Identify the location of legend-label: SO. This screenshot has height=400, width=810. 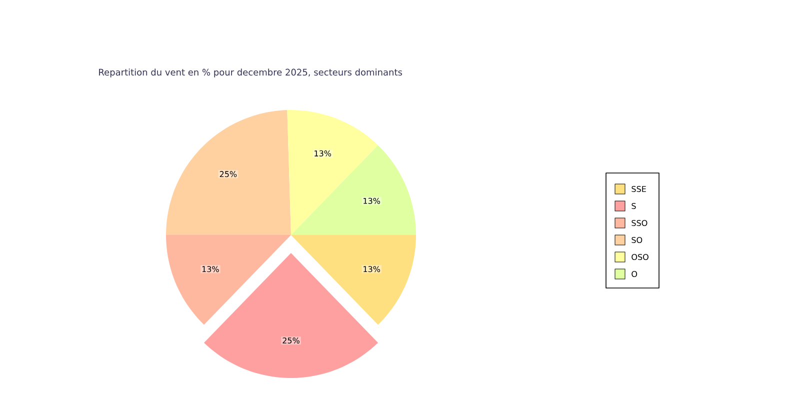
(637, 240).